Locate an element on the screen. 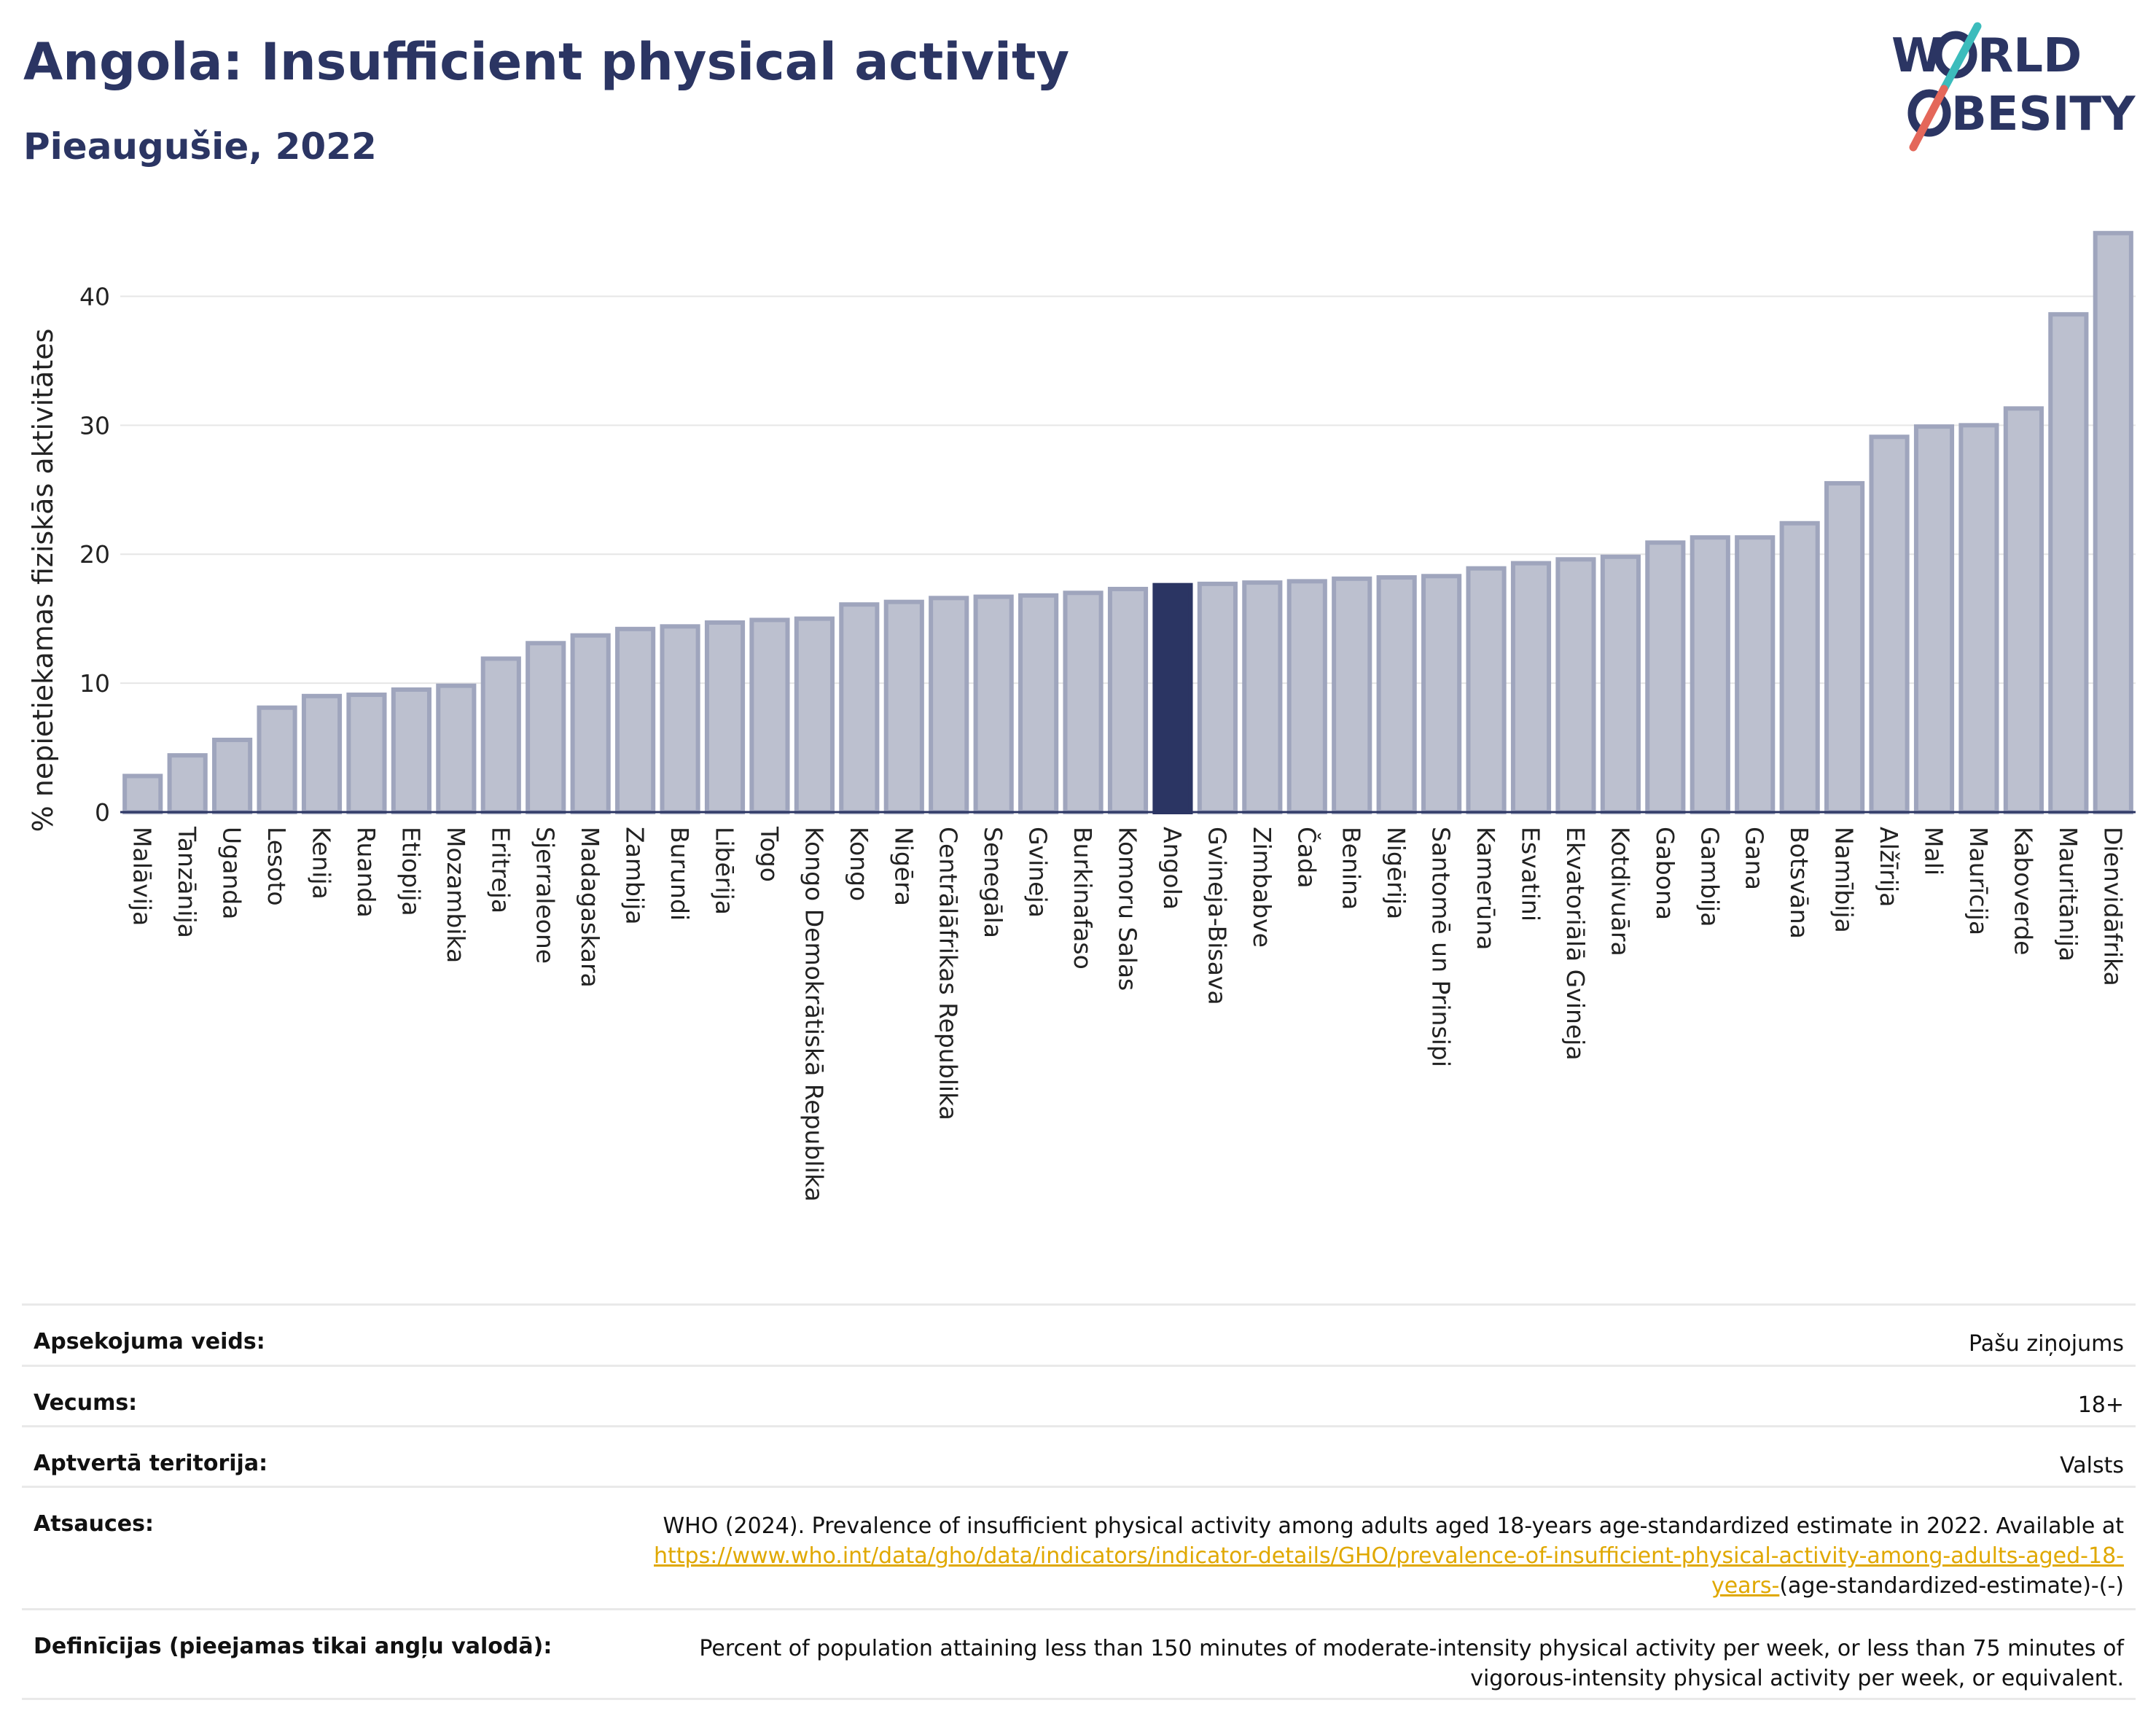  logo-text-world-rest: RLD is located at coordinates (2030, 56).